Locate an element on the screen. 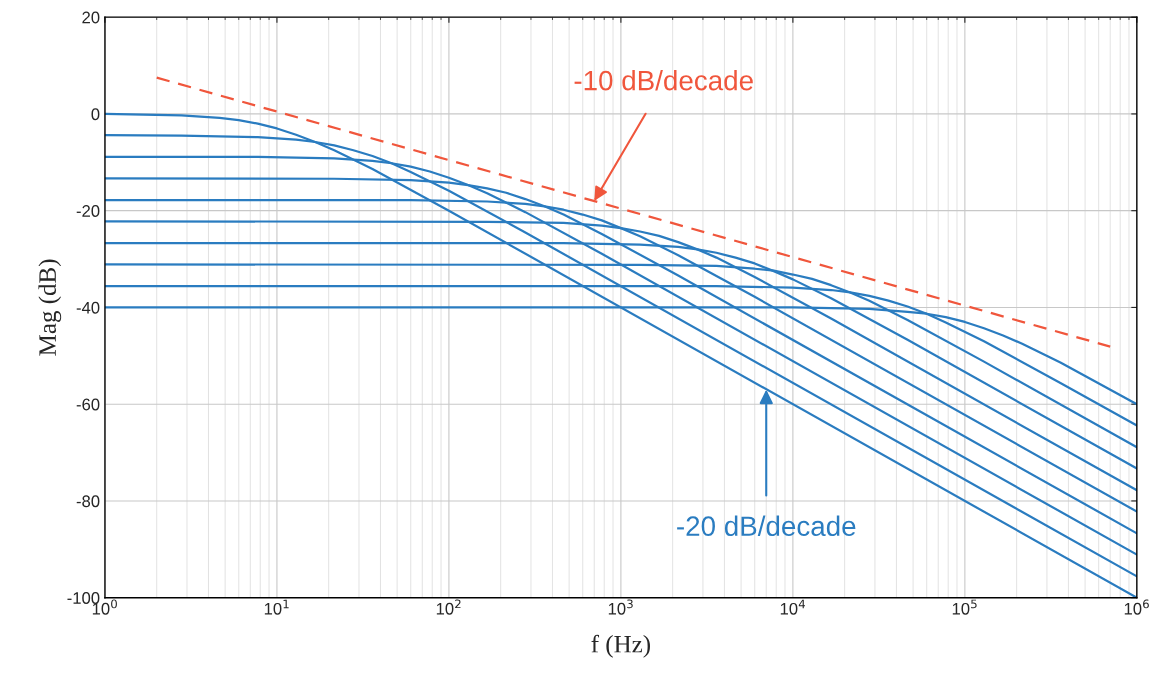  y-tick-label: -40 is located at coordinates (88, 307).